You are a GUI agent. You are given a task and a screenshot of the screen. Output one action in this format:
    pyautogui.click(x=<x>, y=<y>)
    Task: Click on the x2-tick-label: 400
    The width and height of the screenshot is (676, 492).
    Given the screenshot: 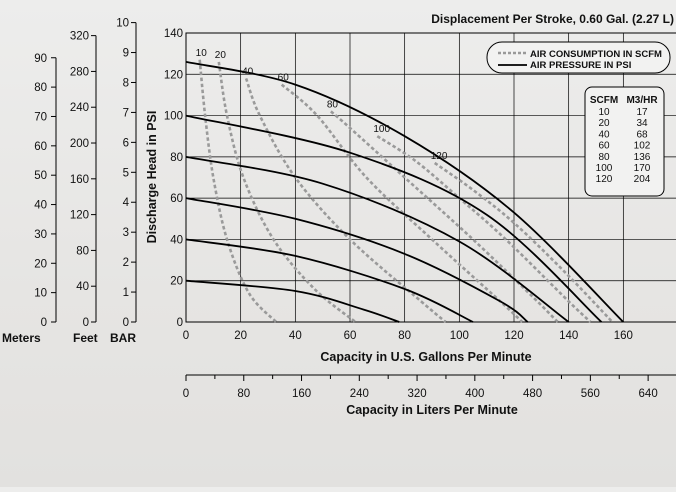 What is the action you would take?
    pyautogui.click(x=474, y=394)
    